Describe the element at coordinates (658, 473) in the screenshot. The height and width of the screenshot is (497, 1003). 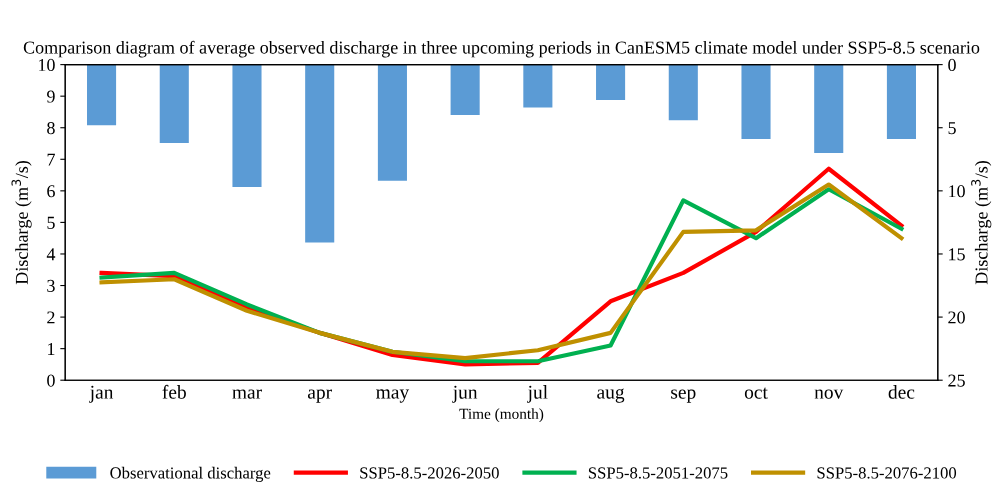
I see `legend-label: SSP5-8.5-2051-2075` at that location.